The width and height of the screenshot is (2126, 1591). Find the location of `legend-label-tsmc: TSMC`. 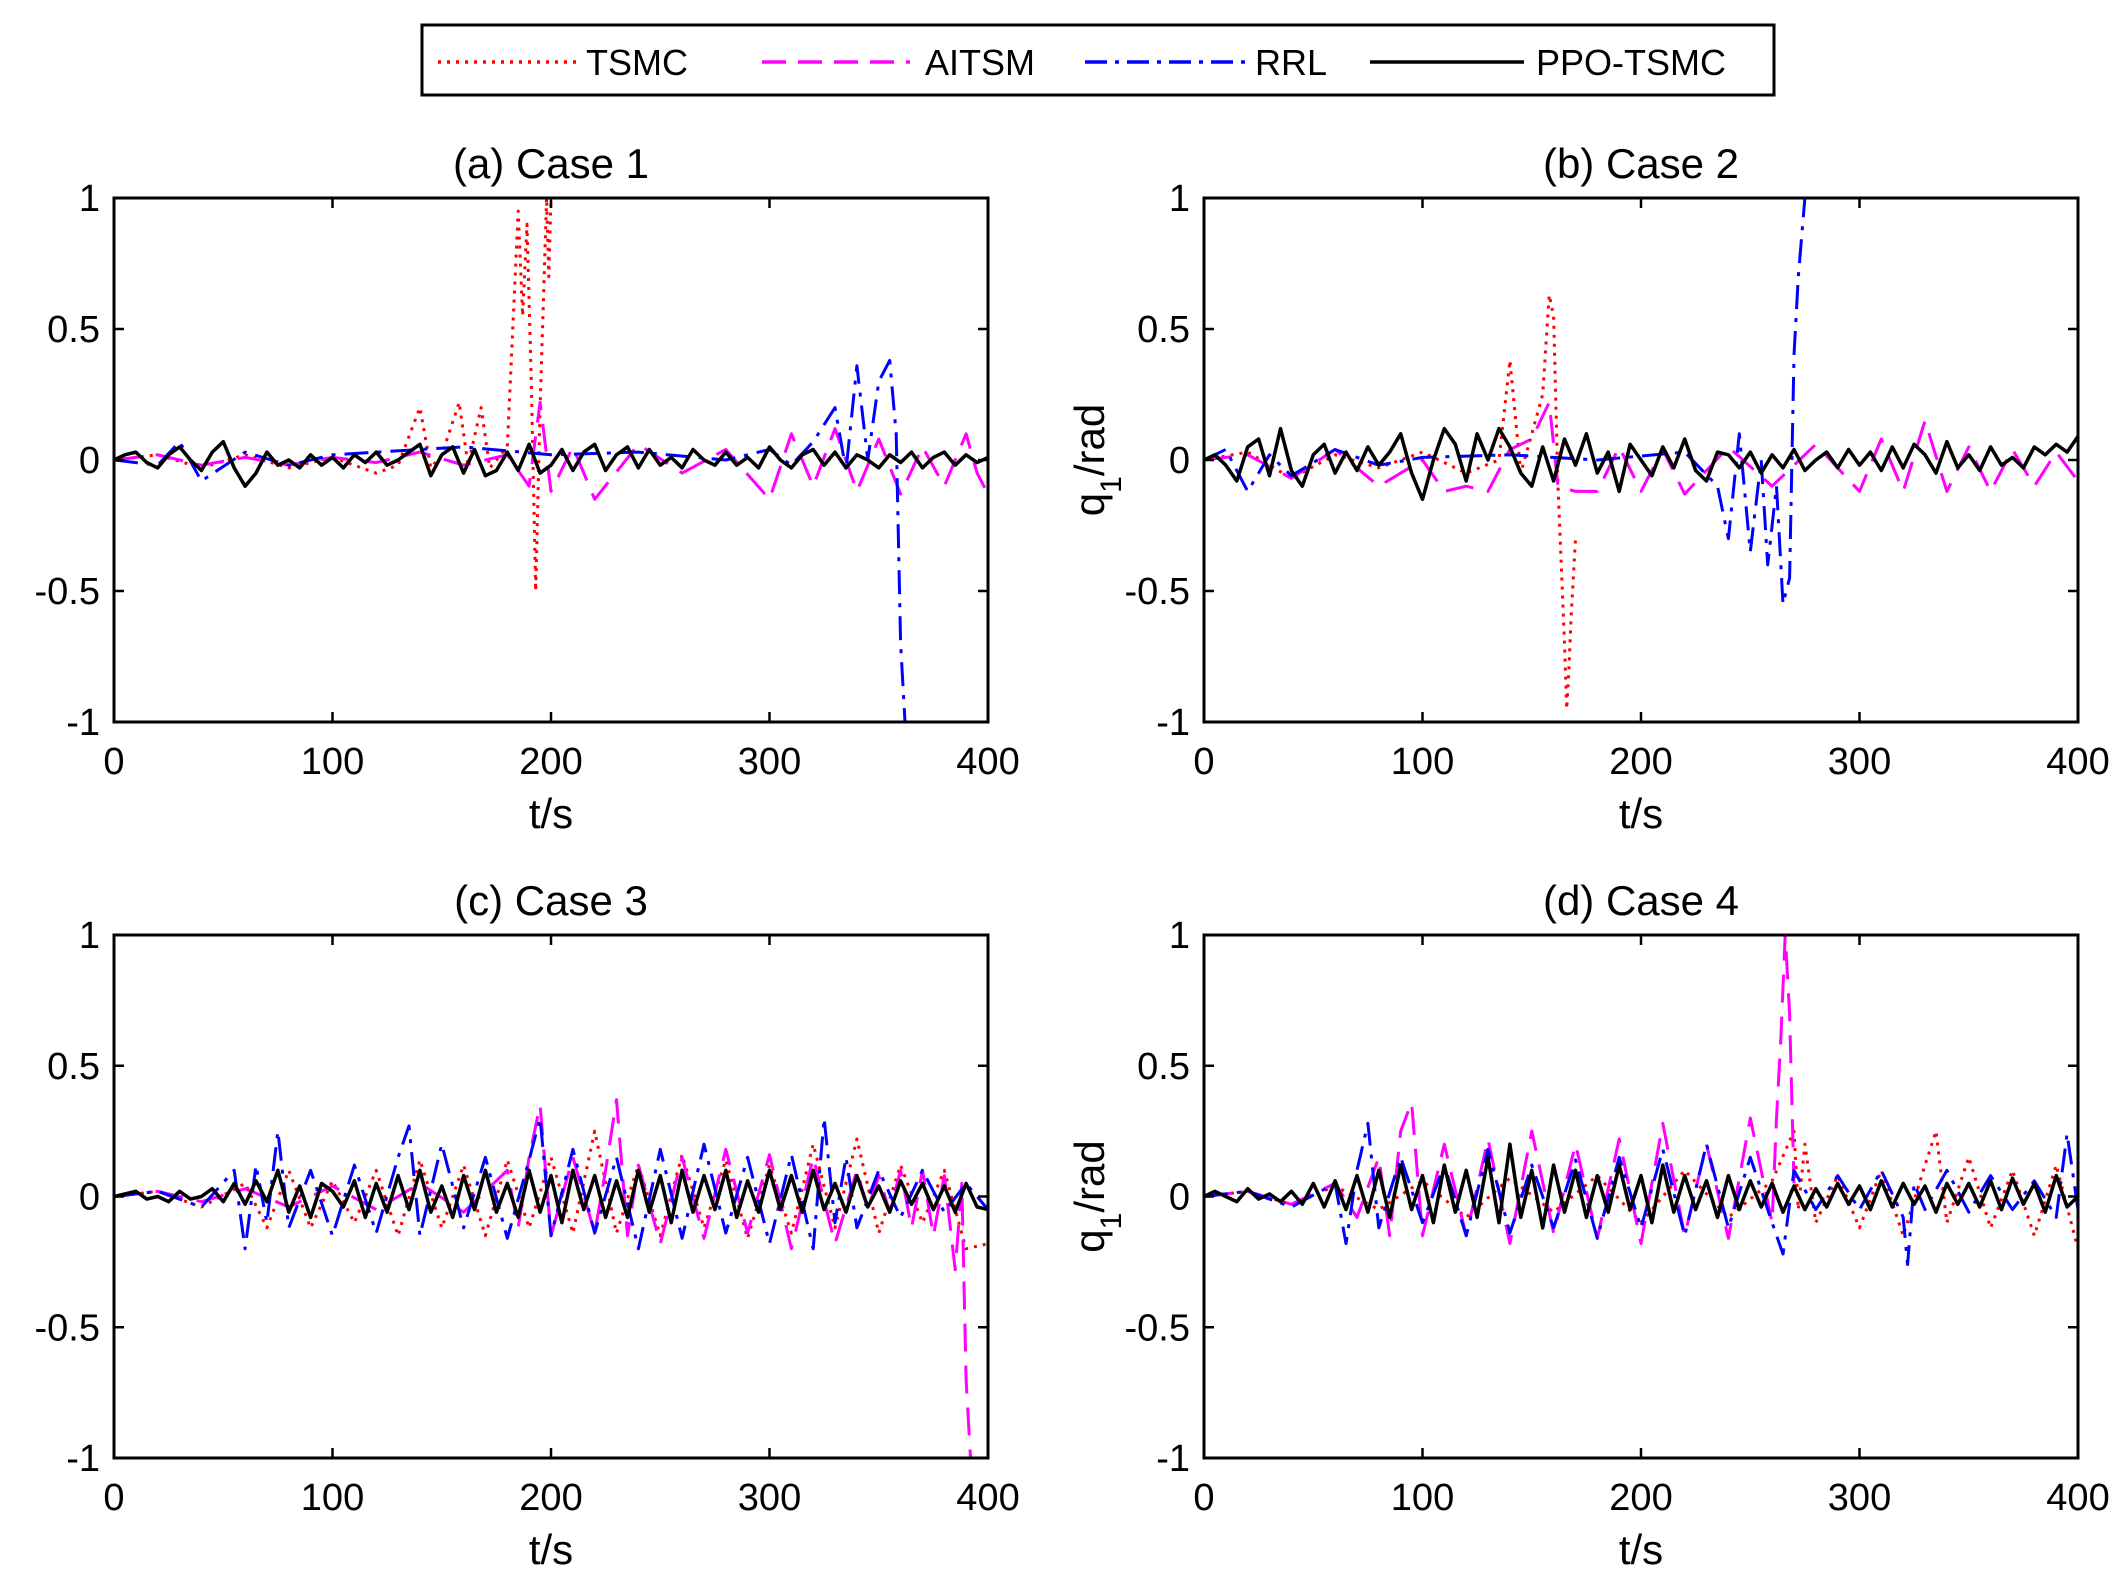

legend-label-tsmc: TSMC is located at coordinates (637, 62).